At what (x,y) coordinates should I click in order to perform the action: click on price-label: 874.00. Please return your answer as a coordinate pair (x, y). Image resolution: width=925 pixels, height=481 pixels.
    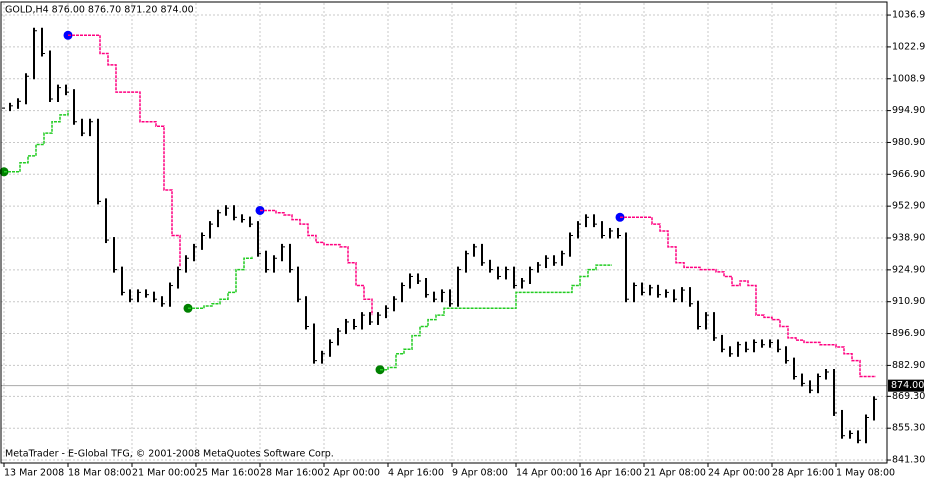
    Looking at the image, I should click on (907, 385).